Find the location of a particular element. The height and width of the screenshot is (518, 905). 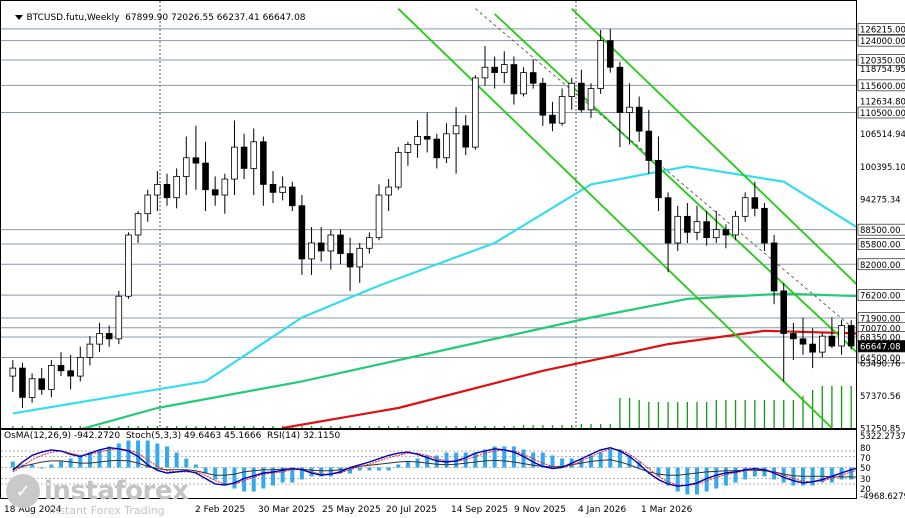

dropdown-arrow-icon is located at coordinates (19, 17).